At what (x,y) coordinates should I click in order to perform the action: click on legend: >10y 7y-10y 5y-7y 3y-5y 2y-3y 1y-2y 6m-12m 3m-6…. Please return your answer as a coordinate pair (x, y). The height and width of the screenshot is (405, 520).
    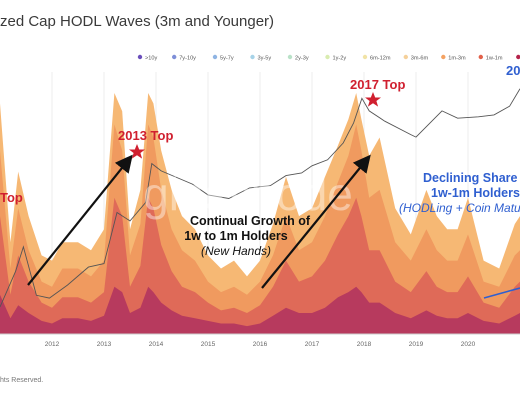
    Looking at the image, I should click on (328, 58).